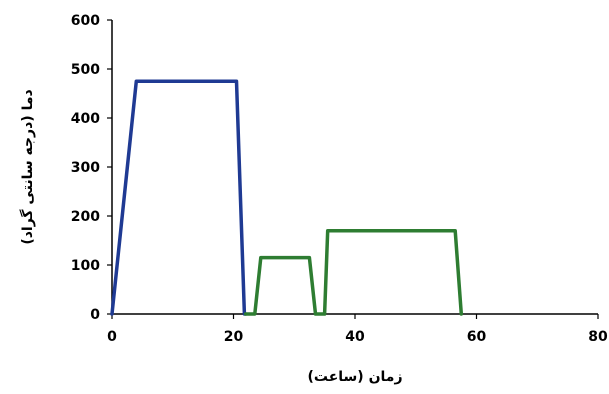 This screenshot has width=609, height=394. Describe the element at coordinates (234, 337) in the screenshot. I see `x-tick-label: 20` at that location.